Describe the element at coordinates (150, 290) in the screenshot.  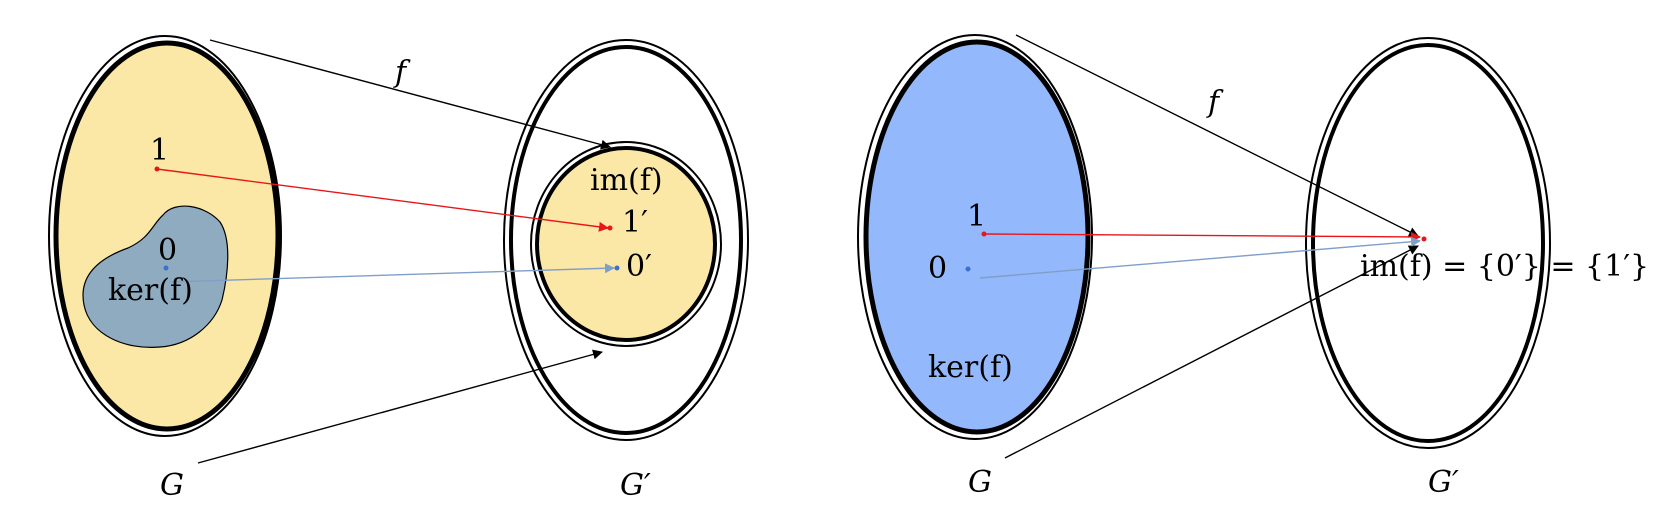
I see `left-kernel-label: ker(f)` at that location.